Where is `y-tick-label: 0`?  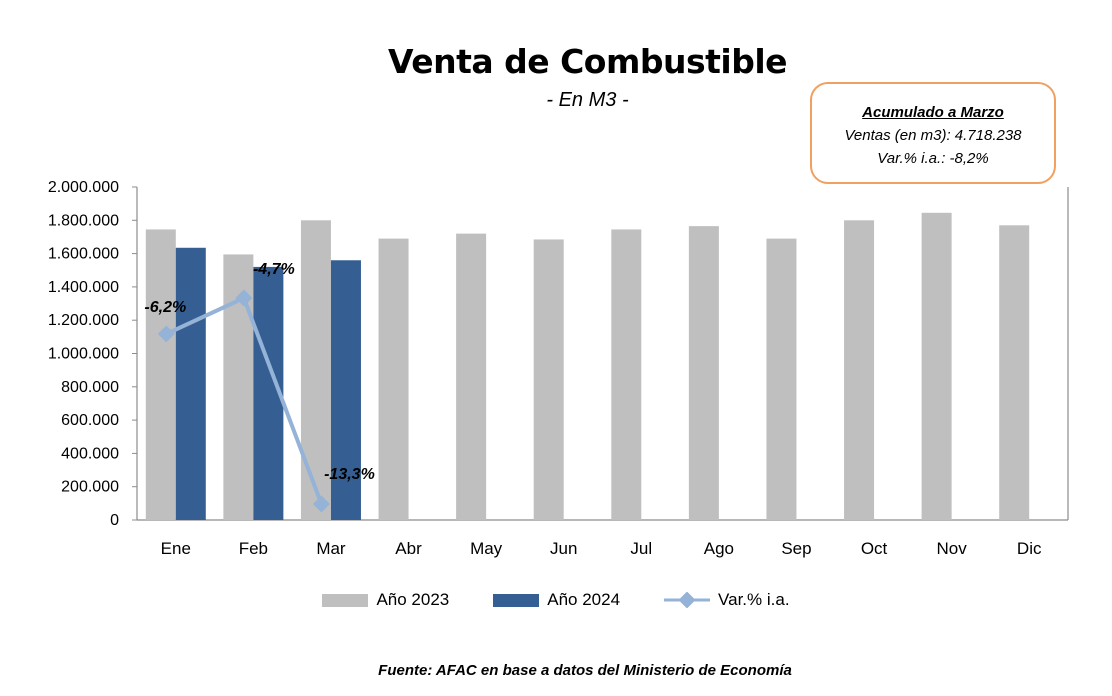
y-tick-label: 0 is located at coordinates (114, 520).